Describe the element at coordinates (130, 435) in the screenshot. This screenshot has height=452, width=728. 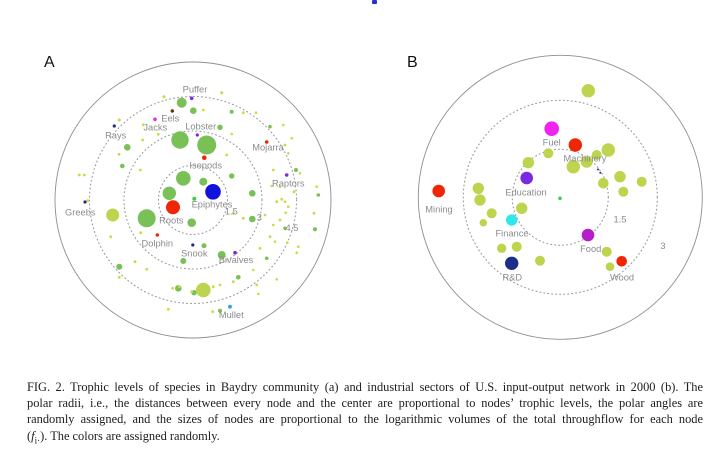
I see `caption-line-4-text: ). The colors are assigned randomly.` at that location.